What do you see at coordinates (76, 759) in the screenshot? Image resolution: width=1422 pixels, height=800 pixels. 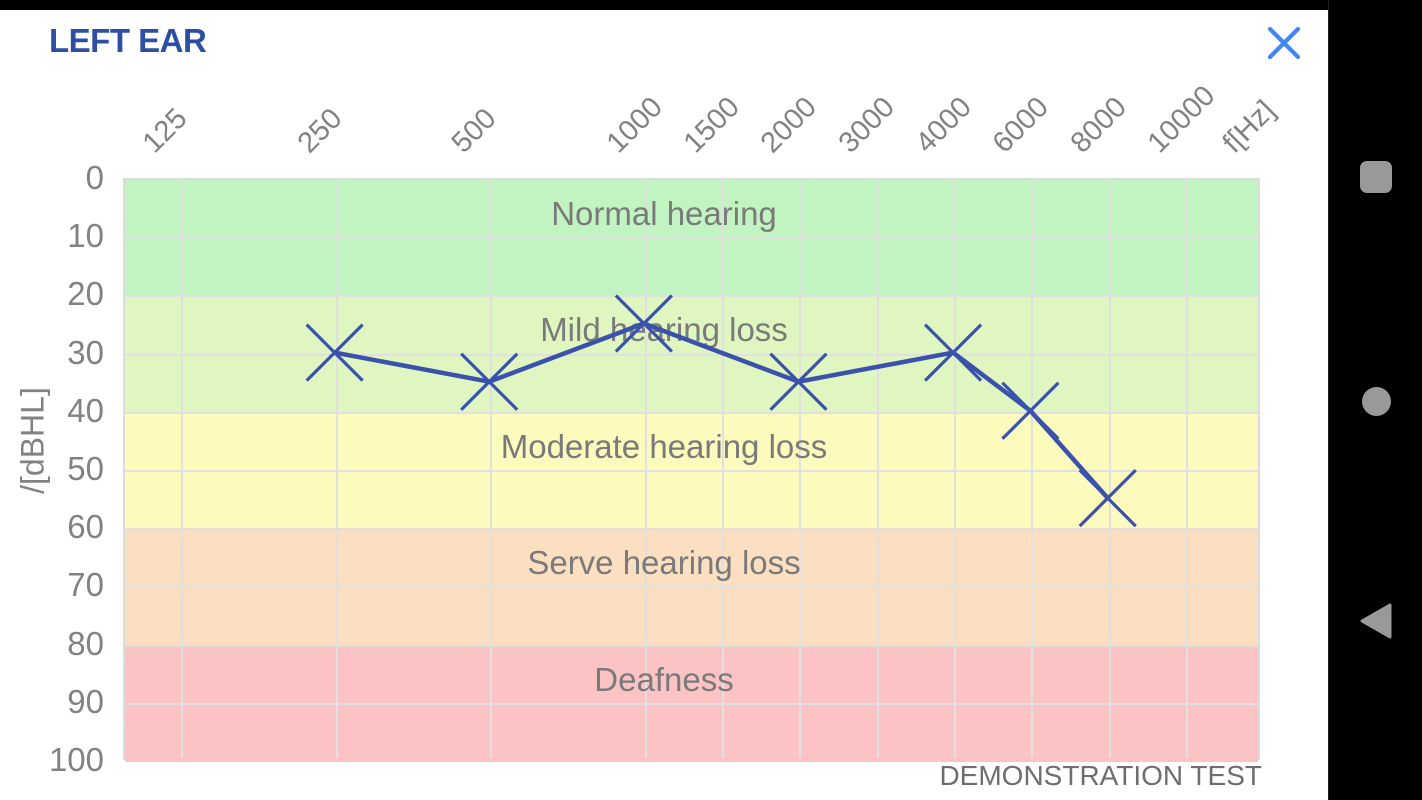 I see `y-tick-label-100: 100` at bounding box center [76, 759].